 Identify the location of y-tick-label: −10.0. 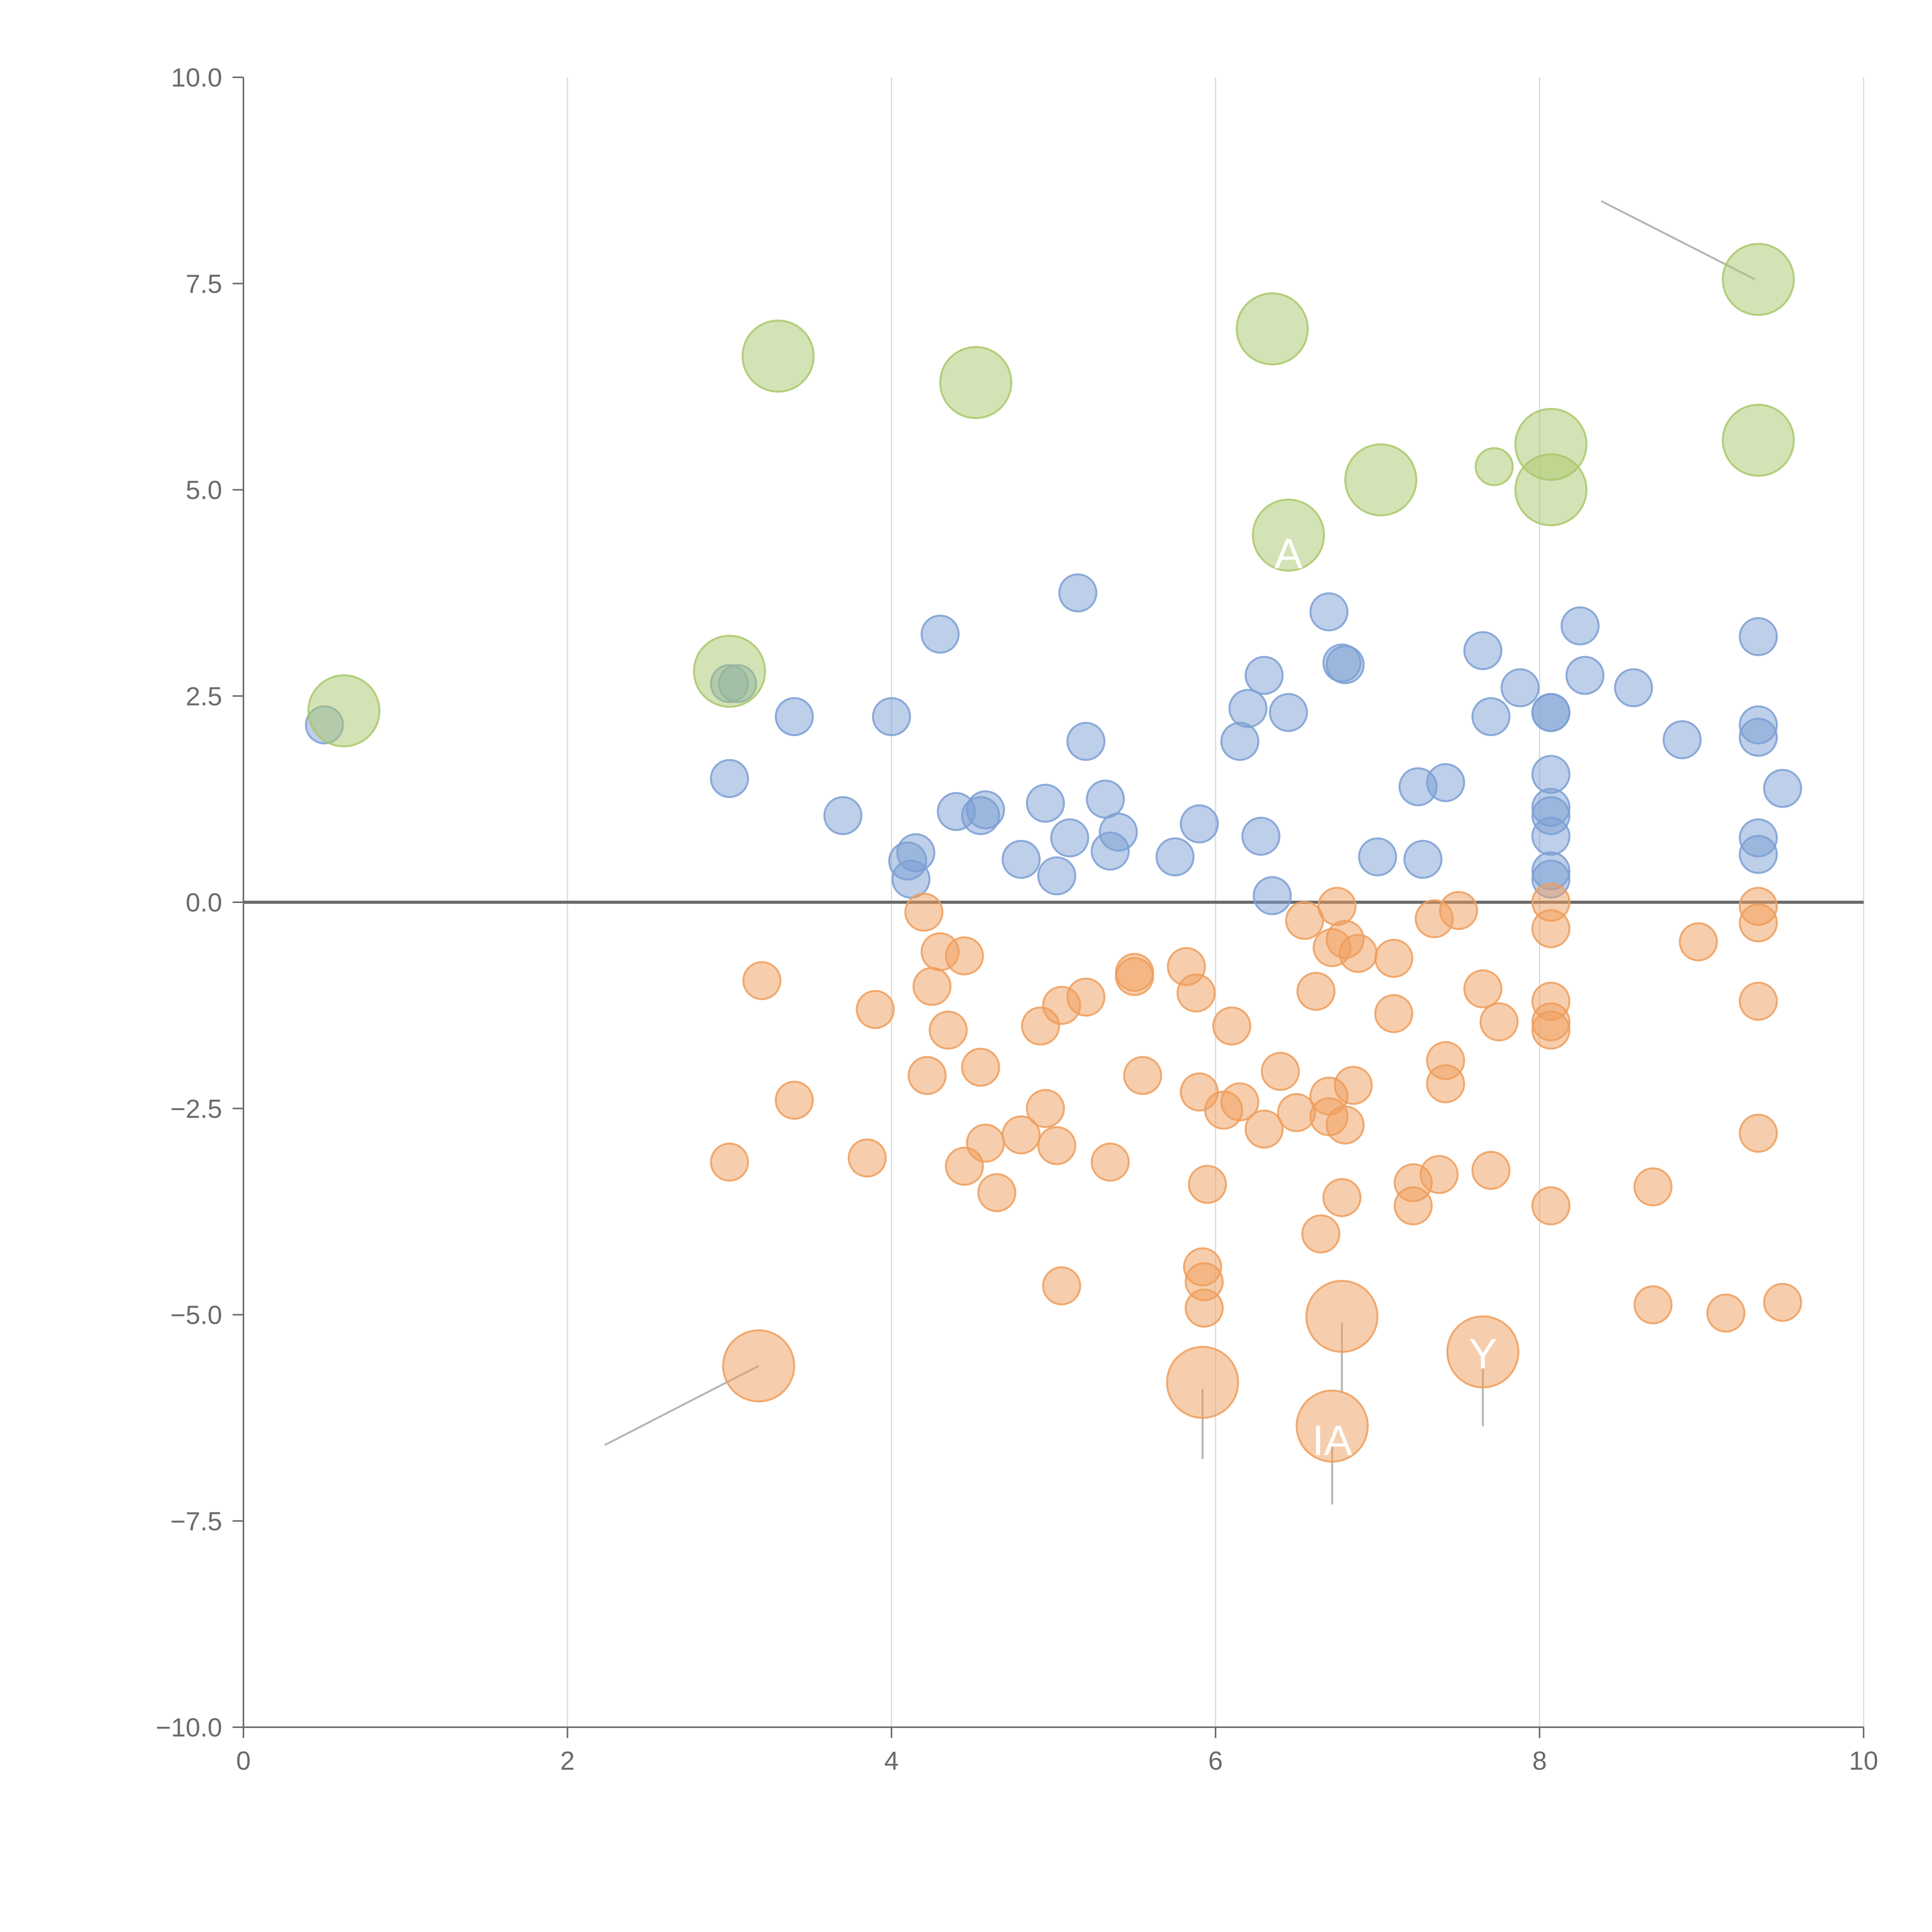
(189, 1728).